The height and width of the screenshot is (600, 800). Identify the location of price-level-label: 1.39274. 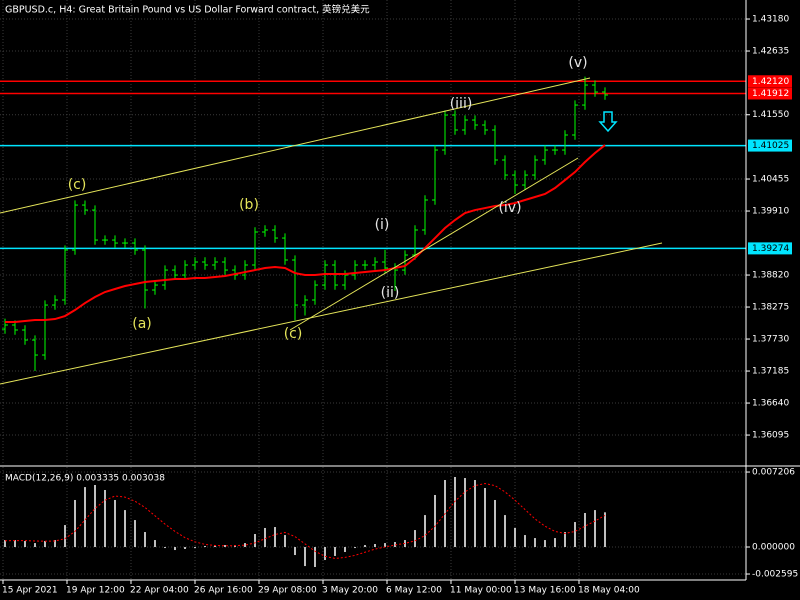
(770, 249).